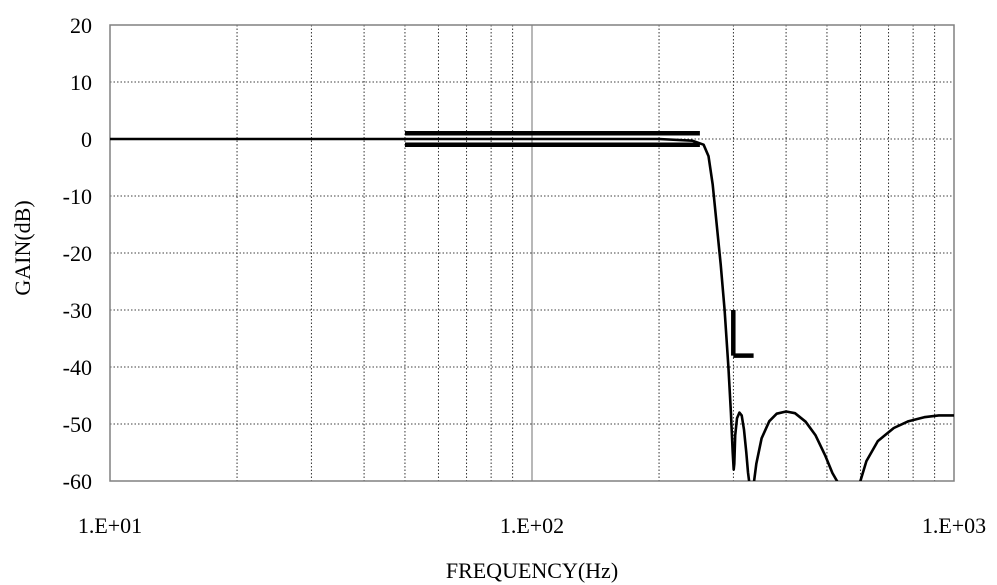 The width and height of the screenshot is (997, 585). I want to click on y-tick-labels: 20 10 0 -10 -20 -30 -40 -50 -60, so click(77, 253).